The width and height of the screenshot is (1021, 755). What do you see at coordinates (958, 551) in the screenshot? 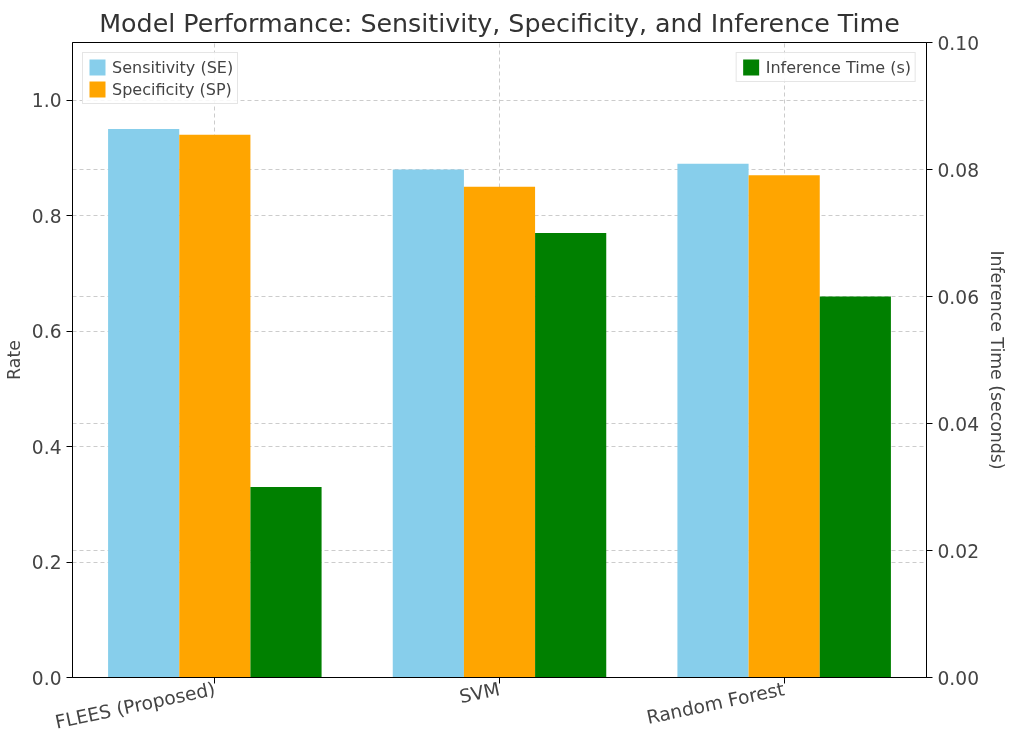
I see `y2-tick-label: 0.02` at bounding box center [958, 551].